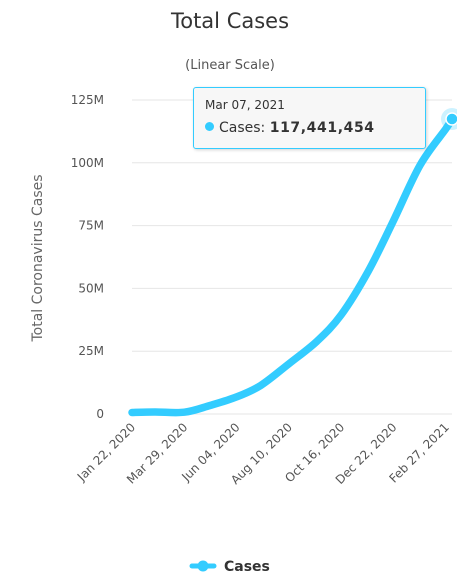 This screenshot has height=578, width=457. Describe the element at coordinates (91, 226) in the screenshot. I see `y-tick-label: 75M` at that location.